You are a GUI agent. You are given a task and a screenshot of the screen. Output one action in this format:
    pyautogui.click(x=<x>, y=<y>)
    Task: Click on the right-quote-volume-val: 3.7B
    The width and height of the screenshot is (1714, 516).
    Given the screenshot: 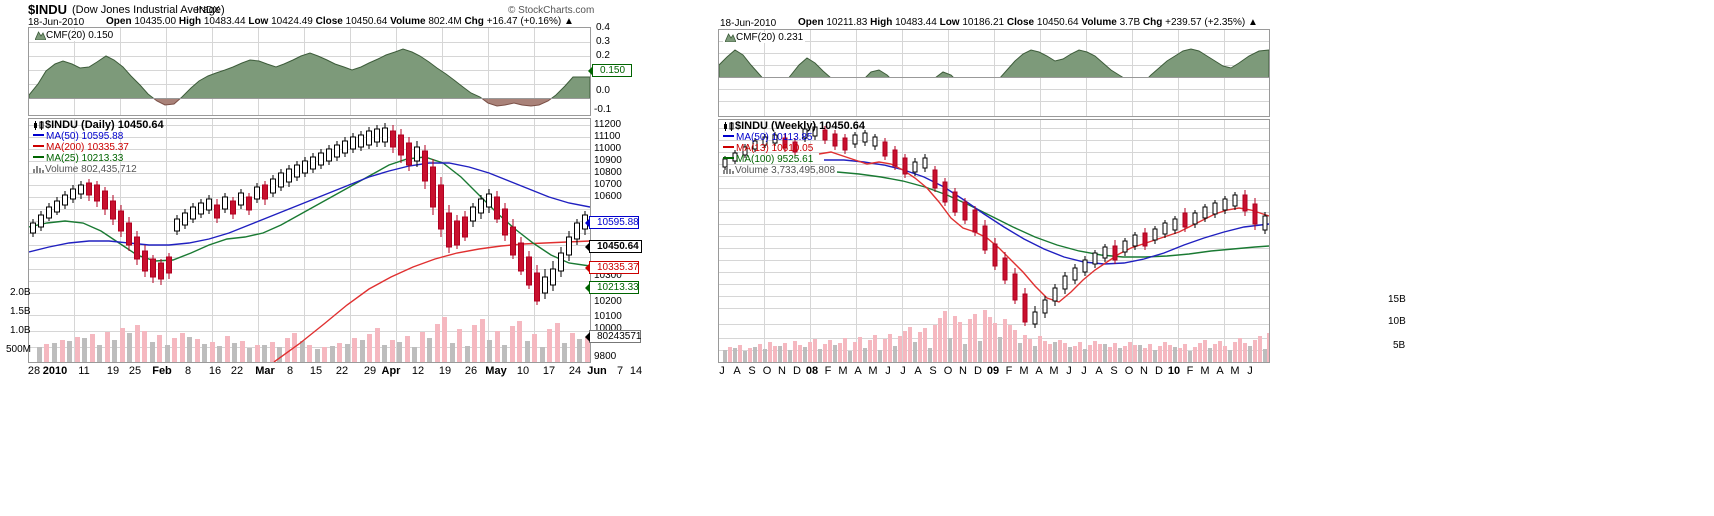 What is the action you would take?
    pyautogui.click(x=1130, y=22)
    